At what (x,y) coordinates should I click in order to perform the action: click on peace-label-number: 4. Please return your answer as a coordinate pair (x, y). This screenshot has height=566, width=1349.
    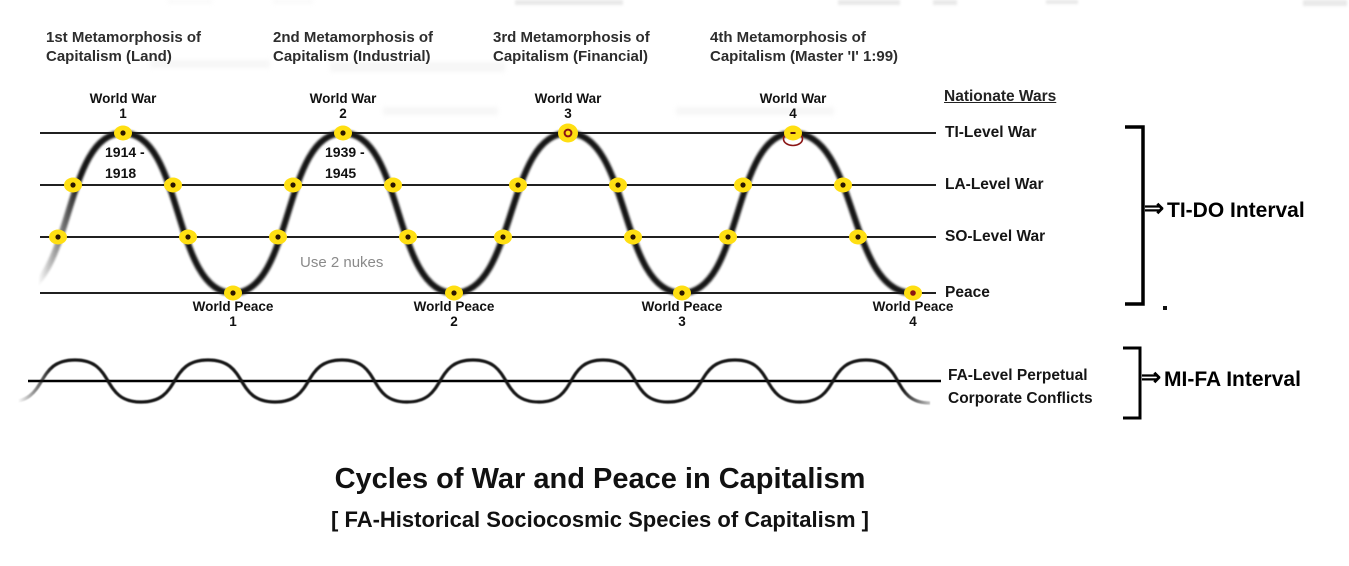
    Looking at the image, I should click on (913, 321).